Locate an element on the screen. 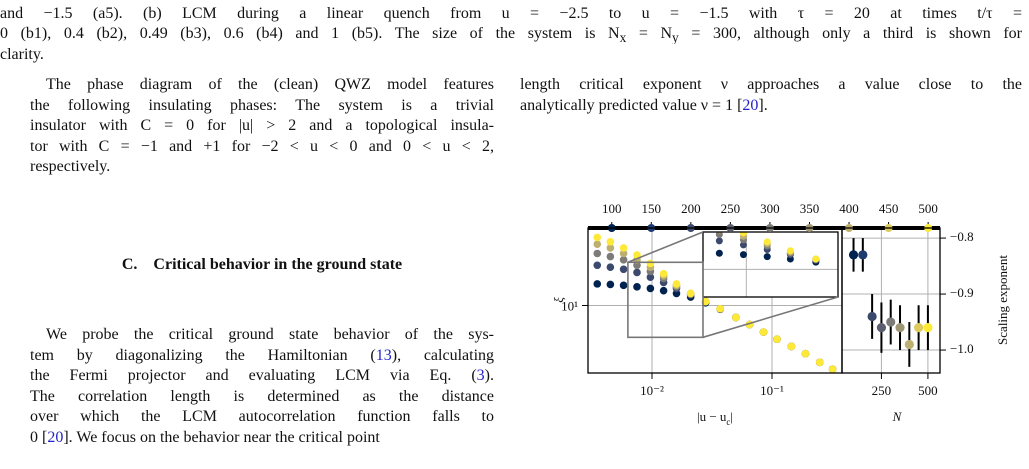 This screenshot has width=1029, height=469. top-tick-label: 400 is located at coordinates (849, 208).